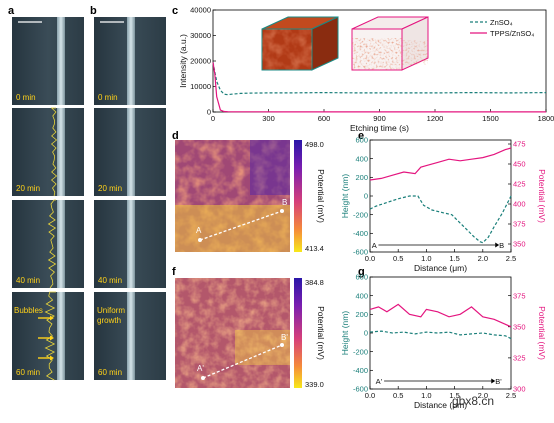  Describe the element at coordinates (26, 97) in the screenshot. I see `a-time-label: 0 min` at that location.